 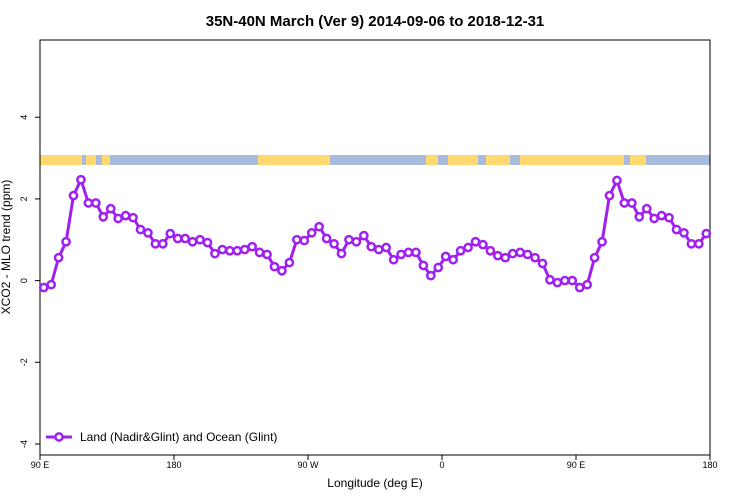 I want to click on x-axis-label: Longitude (deg E), so click(x=374, y=483).